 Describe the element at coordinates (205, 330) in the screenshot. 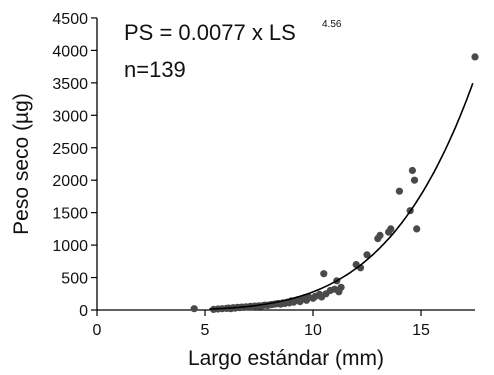

I see `x-tick-label: 5` at that location.